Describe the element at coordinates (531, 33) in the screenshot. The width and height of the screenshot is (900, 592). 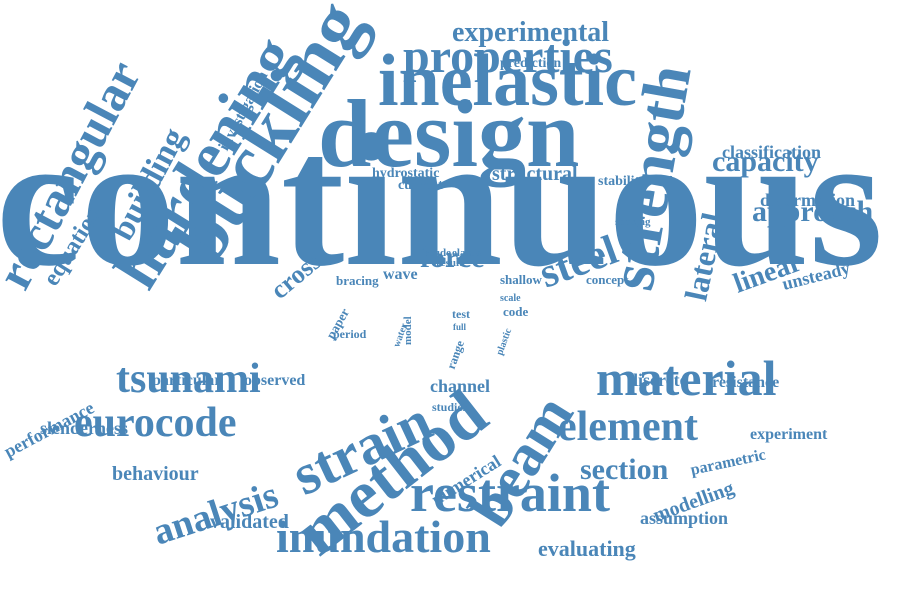
I see `cloud-word-experimental: experimental` at that location.